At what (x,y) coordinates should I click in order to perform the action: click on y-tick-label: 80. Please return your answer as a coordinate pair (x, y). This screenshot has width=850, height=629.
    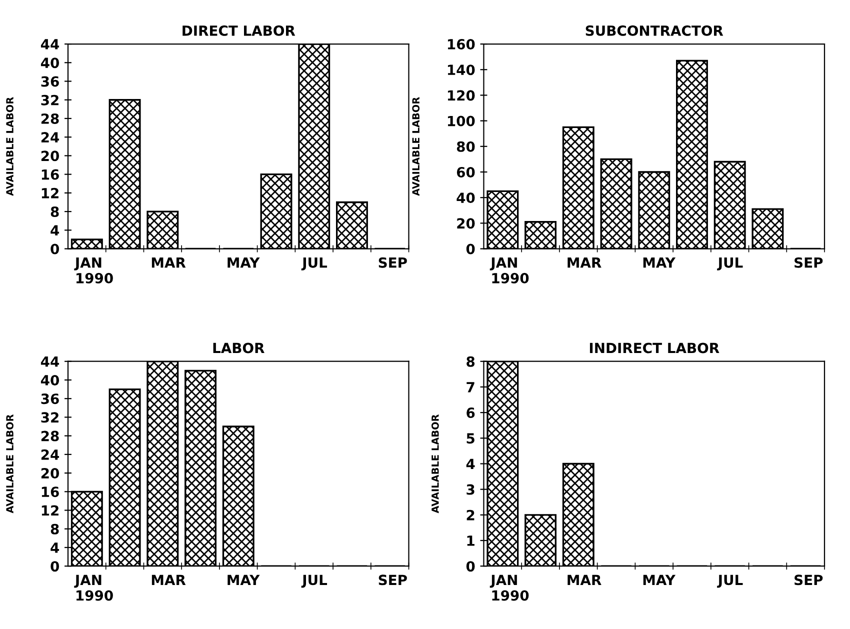
    Looking at the image, I should click on (465, 146).